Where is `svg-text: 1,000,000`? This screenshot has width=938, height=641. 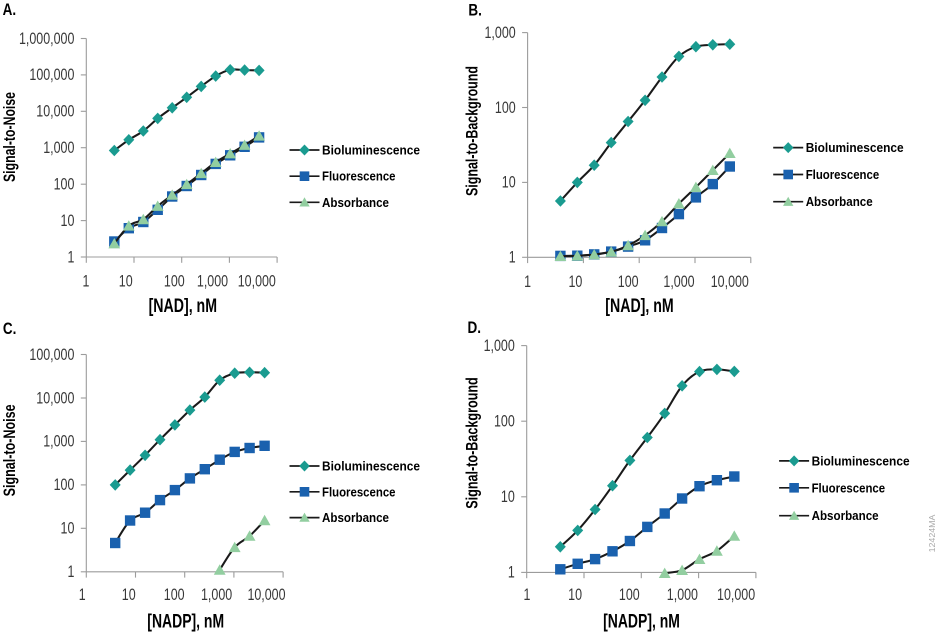 svg-text: 1,000,000 is located at coordinates (46, 39).